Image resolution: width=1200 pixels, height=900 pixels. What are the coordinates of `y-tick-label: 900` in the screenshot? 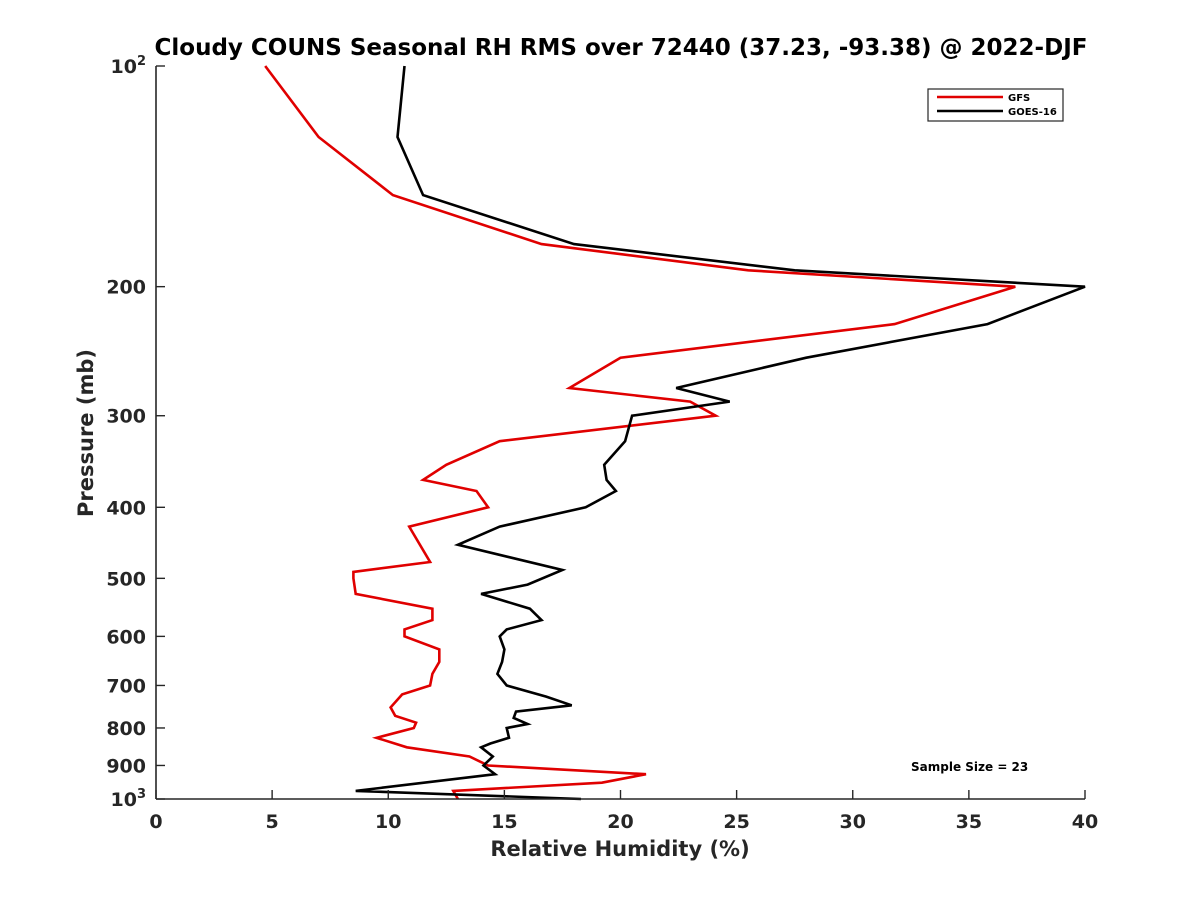 It's located at (126, 766).